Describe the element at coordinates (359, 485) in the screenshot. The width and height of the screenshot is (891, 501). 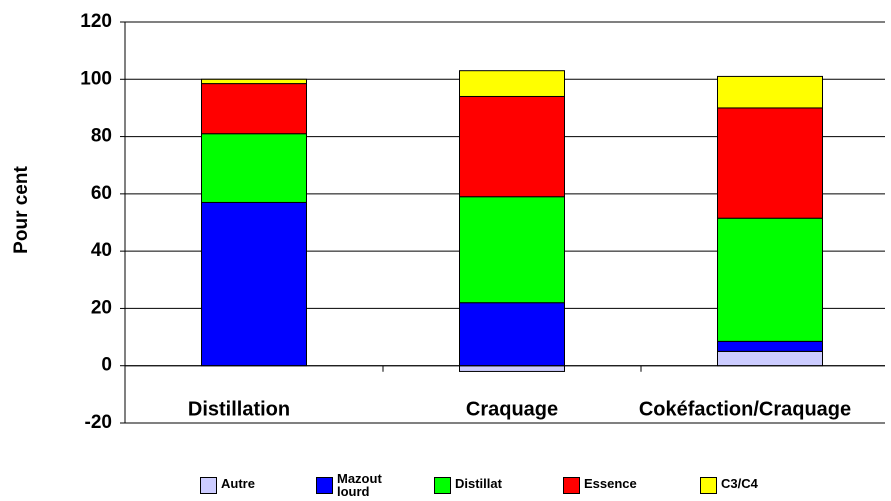
I see `legend-label: Mazout lourd` at that location.